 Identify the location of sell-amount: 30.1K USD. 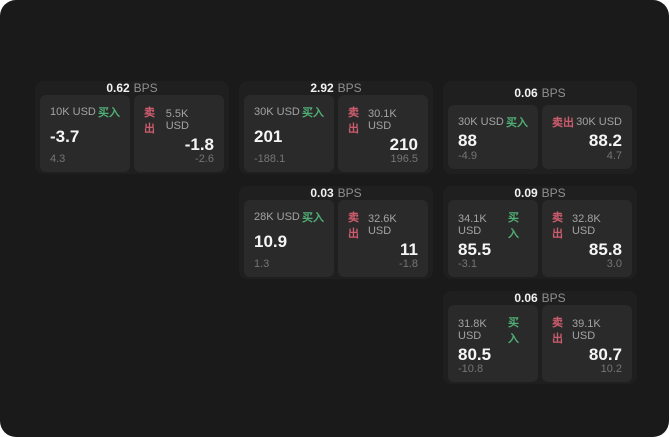
(382, 120).